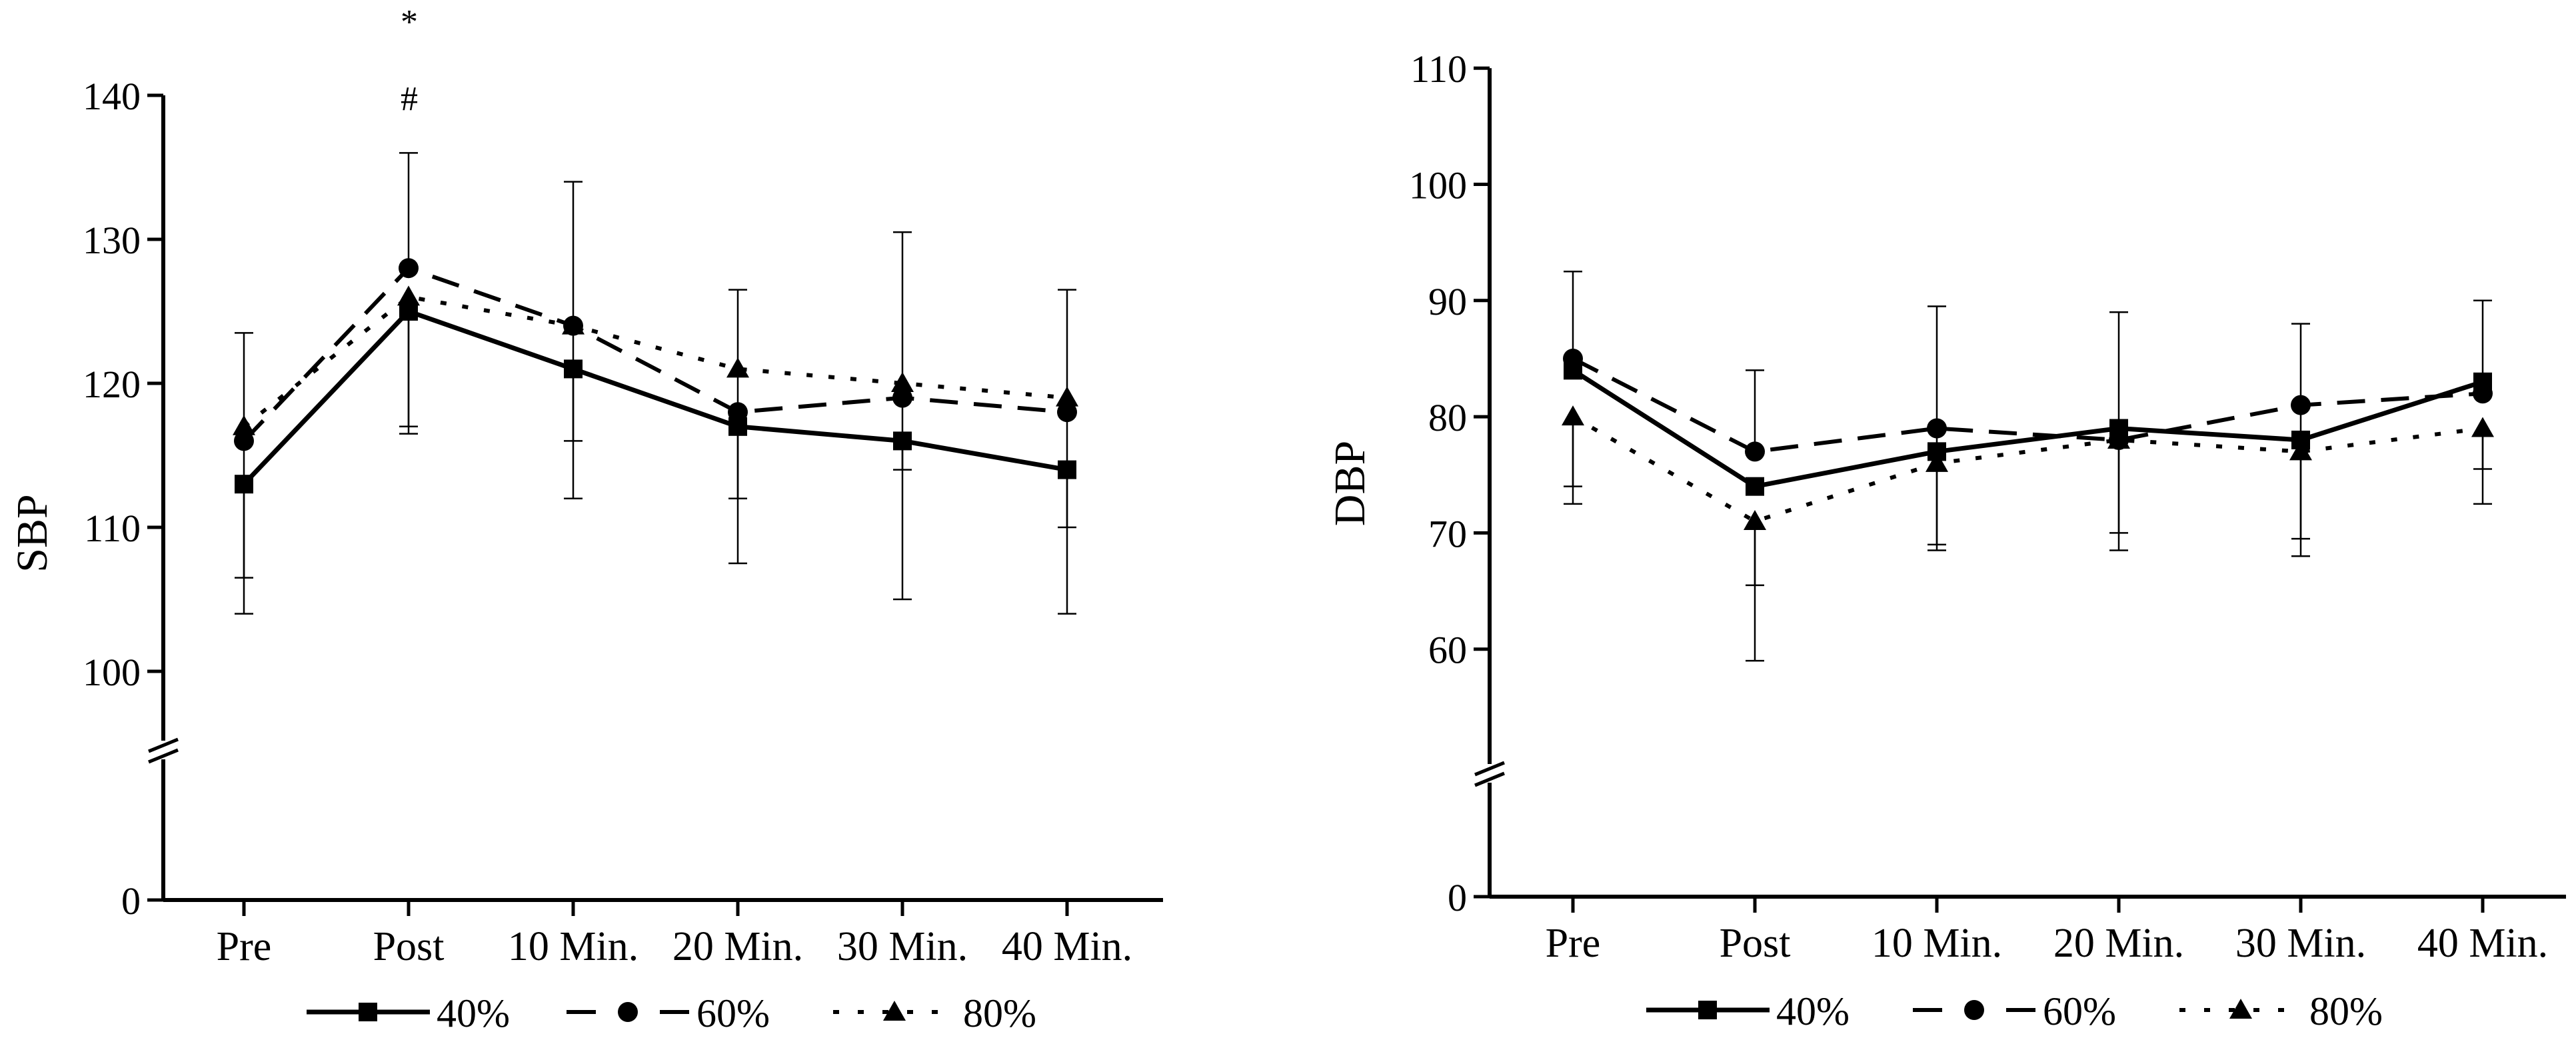  Describe the element at coordinates (903, 946) in the screenshot. I see `sbp-x-tick-label: 30 Min.` at that location.